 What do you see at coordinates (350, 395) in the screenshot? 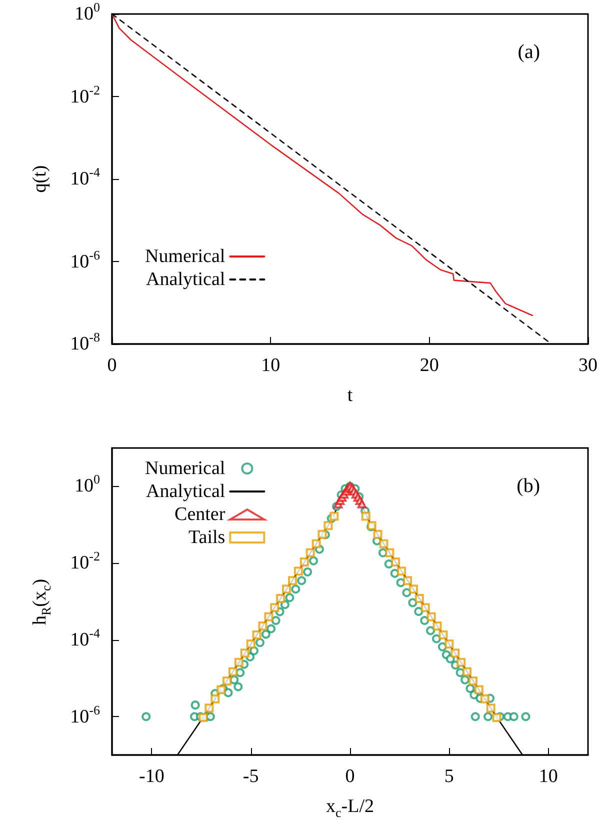
I see `x-axis-title: t` at bounding box center [350, 395].